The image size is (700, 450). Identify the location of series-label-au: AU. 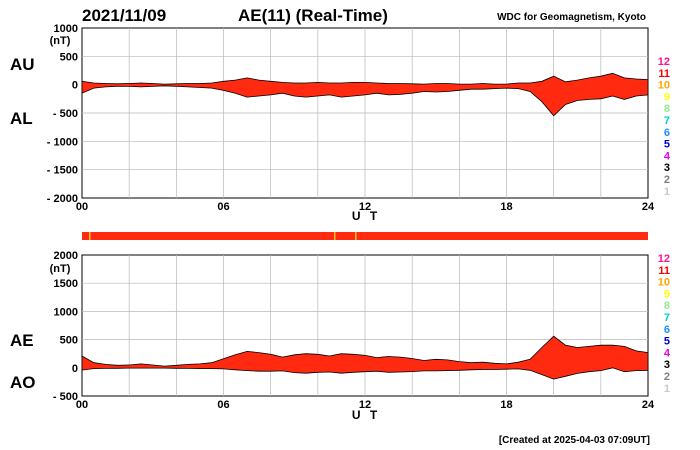
(22, 64).